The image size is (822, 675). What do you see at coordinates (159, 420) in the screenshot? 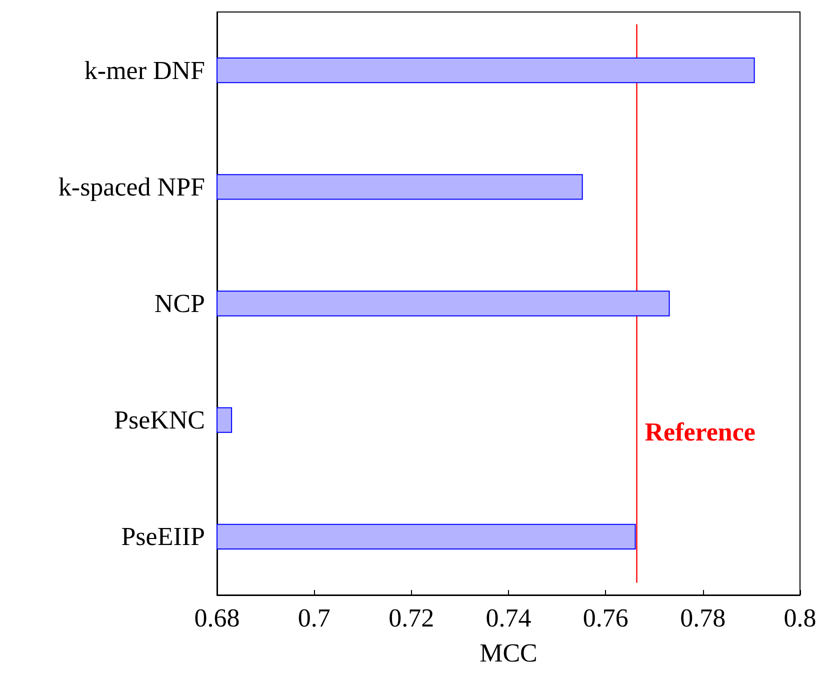
I see `y-tick-label: PseKNC` at bounding box center [159, 420].